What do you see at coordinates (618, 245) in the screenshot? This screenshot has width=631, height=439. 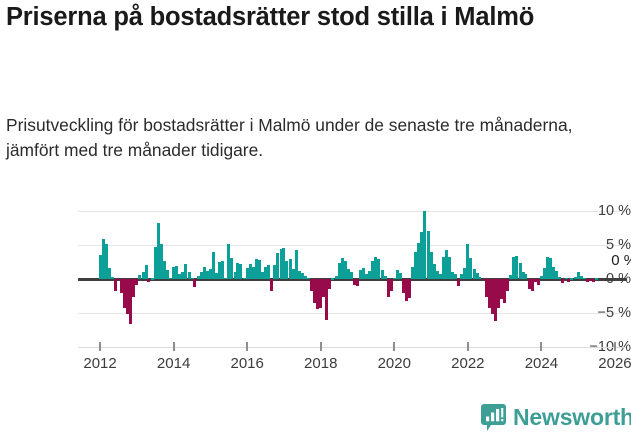 I see `y-axis-tick-label: 5 %` at bounding box center [618, 245].